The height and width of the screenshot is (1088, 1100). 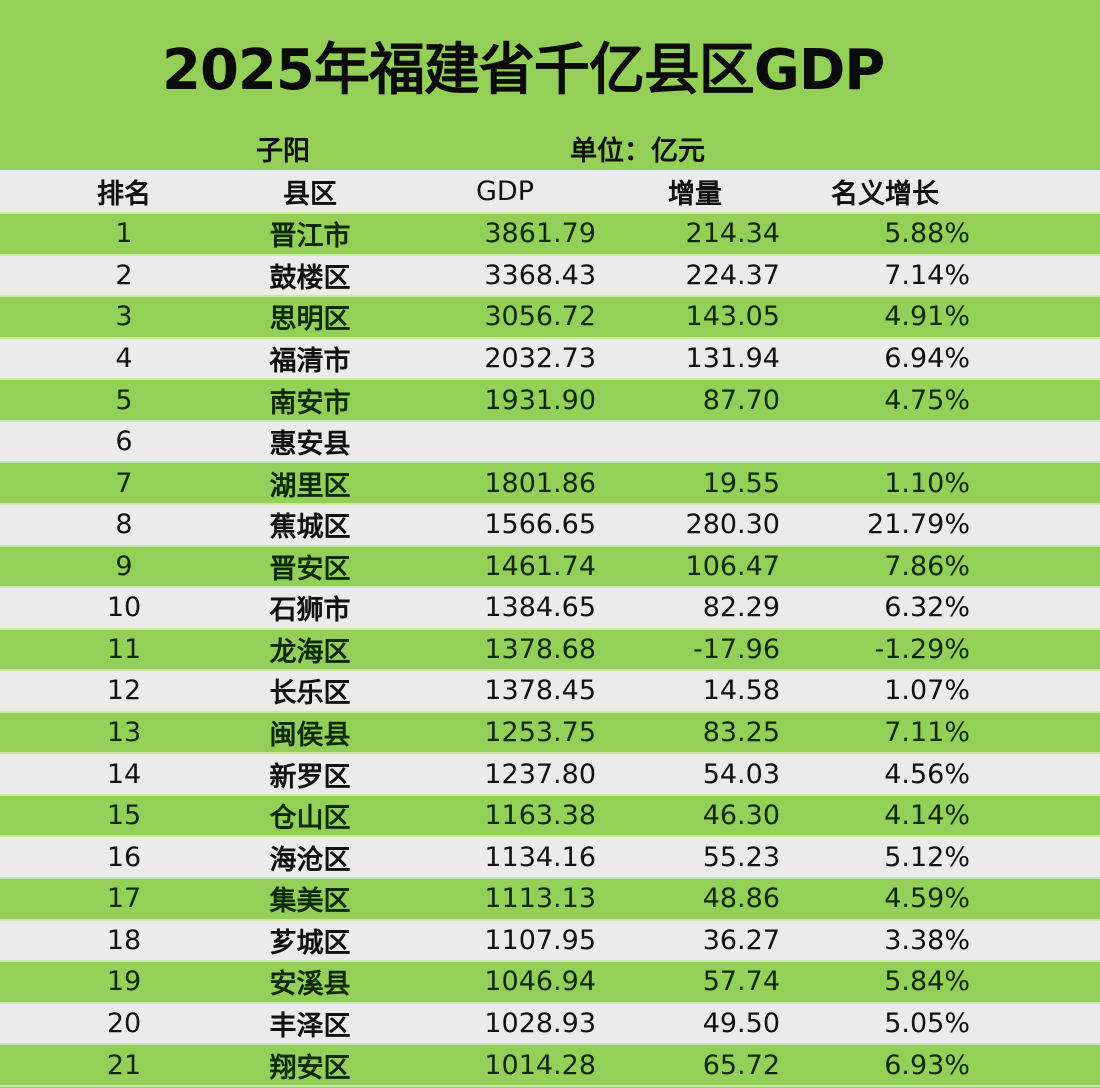 What do you see at coordinates (124, 275) in the screenshot?
I see `cell-rank: 2` at bounding box center [124, 275].